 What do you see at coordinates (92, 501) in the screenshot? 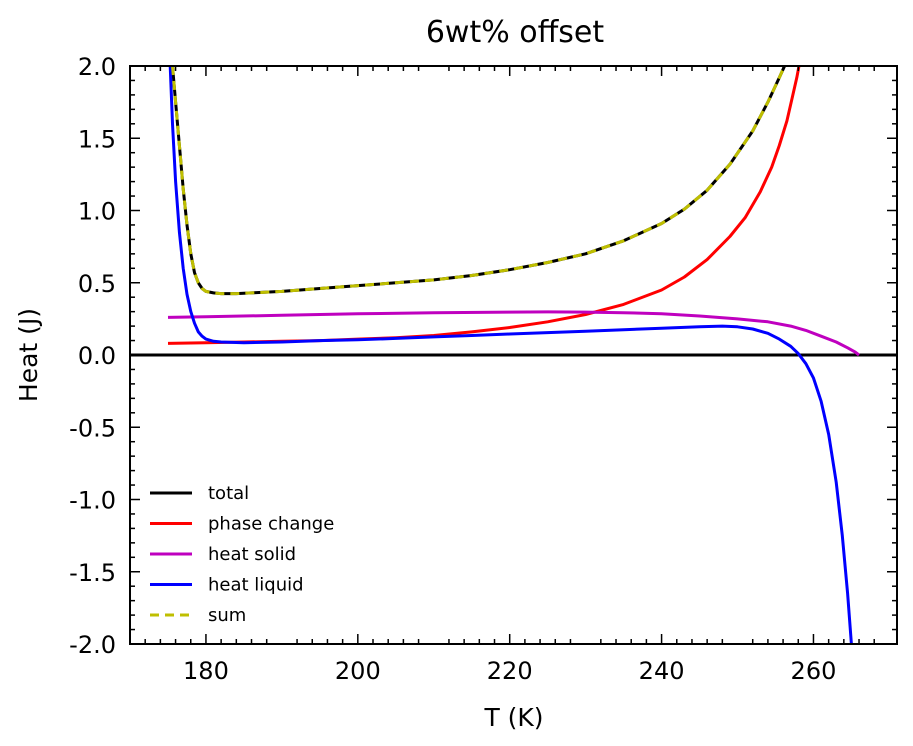
I see `y-tick-label: -1.0` at bounding box center [92, 501].